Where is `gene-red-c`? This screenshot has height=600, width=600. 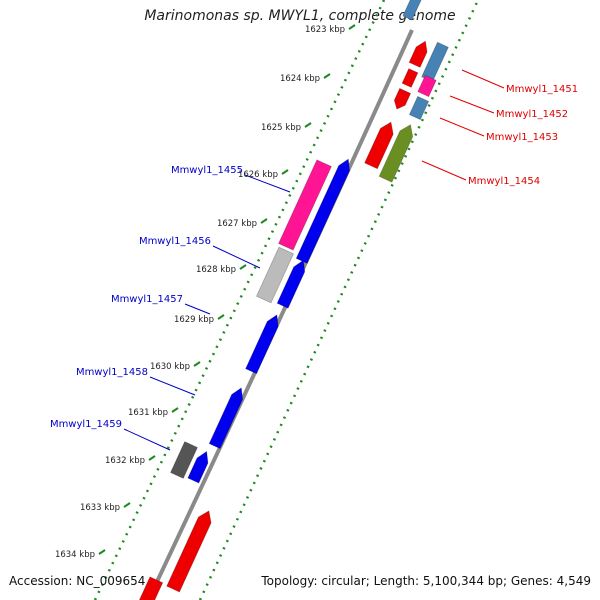
gene-red-c is located at coordinates (402, 98).